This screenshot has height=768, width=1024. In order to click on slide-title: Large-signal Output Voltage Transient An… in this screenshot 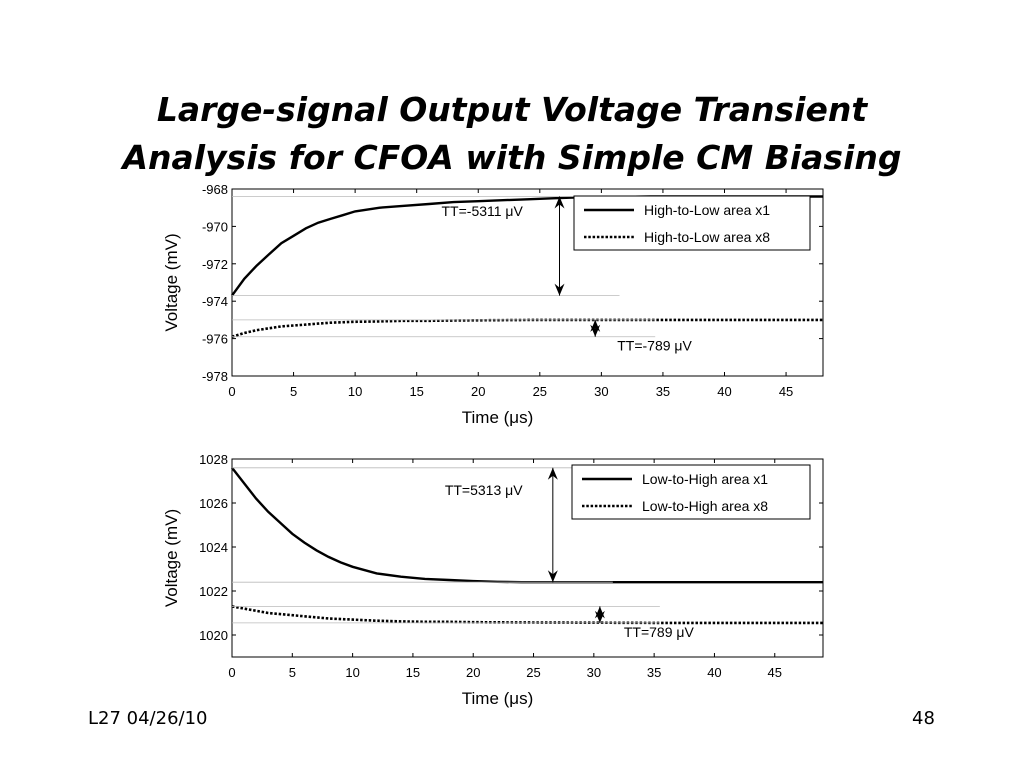, I will do `click(512, 134)`.